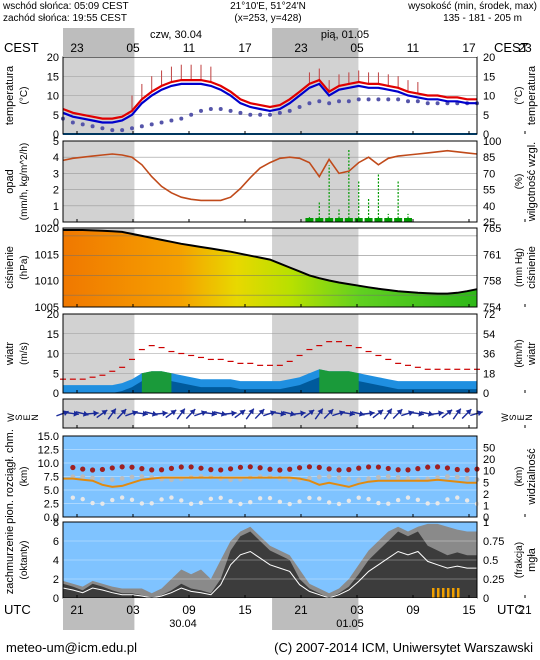 The height and width of the screenshot is (660, 540). What do you see at coordinates (245, 610) in the screenshot?
I see `bottom-hour-tick-label: 15` at bounding box center [245, 610].